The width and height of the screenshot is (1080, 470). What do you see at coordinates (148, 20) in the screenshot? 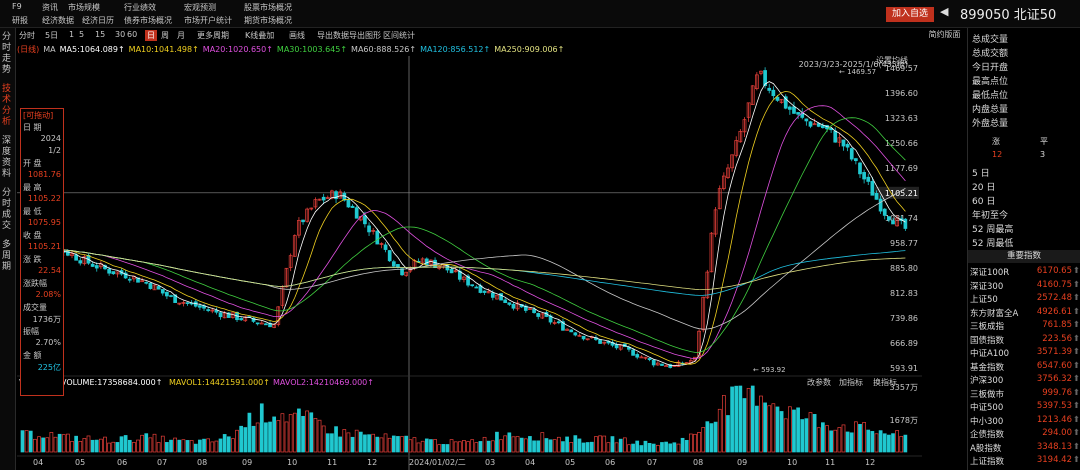
I see `top-nav-item: 债券市场概况` at bounding box center [148, 20].